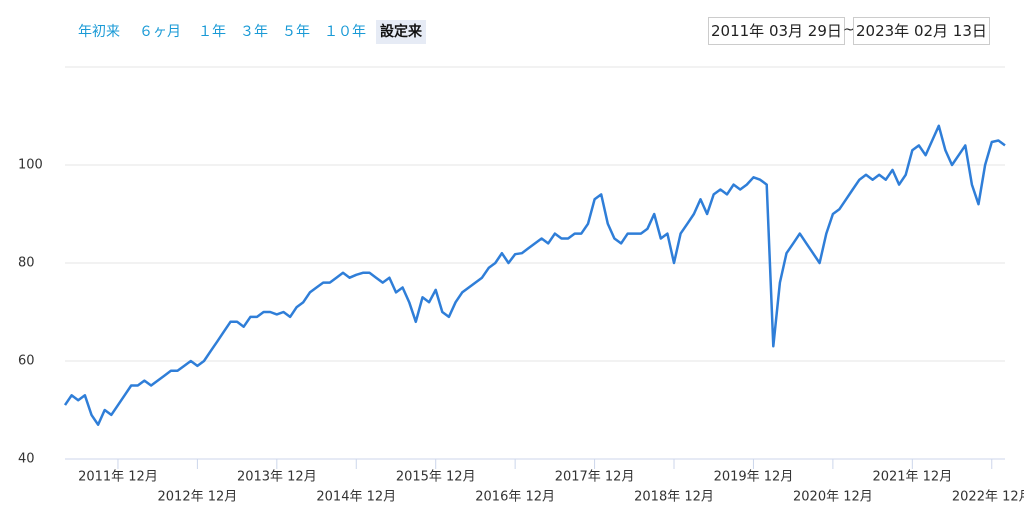  I want to click on range-button: １年, so click(212, 32).